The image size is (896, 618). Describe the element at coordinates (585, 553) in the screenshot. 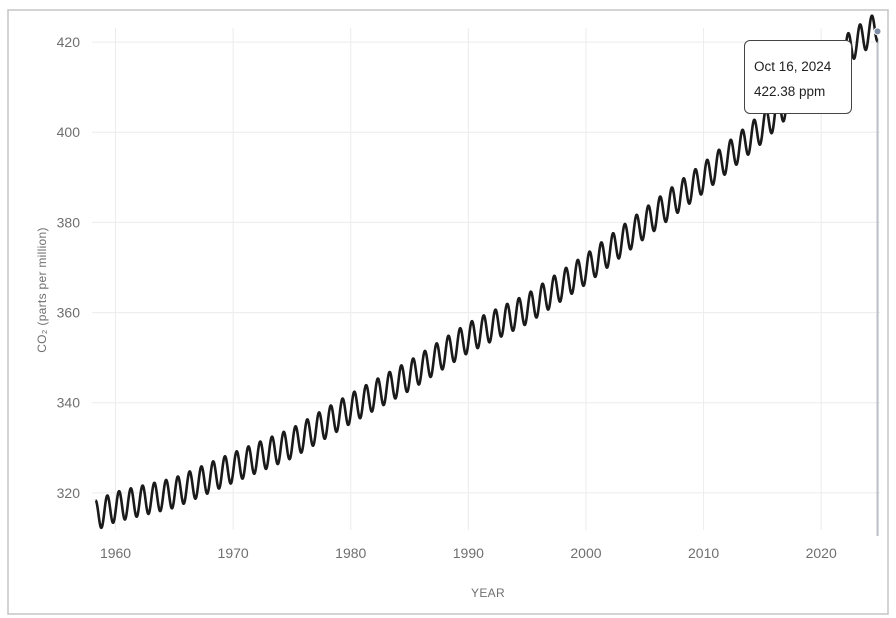

I see `x-tick-label-2000: 2000` at that location.